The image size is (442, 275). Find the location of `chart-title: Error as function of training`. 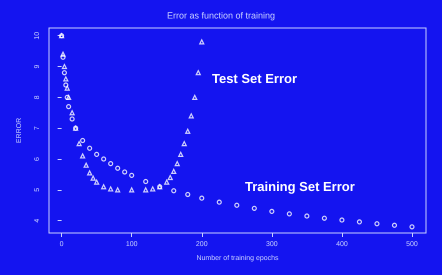

chart-title: Error as function of training is located at coordinates (221, 15).